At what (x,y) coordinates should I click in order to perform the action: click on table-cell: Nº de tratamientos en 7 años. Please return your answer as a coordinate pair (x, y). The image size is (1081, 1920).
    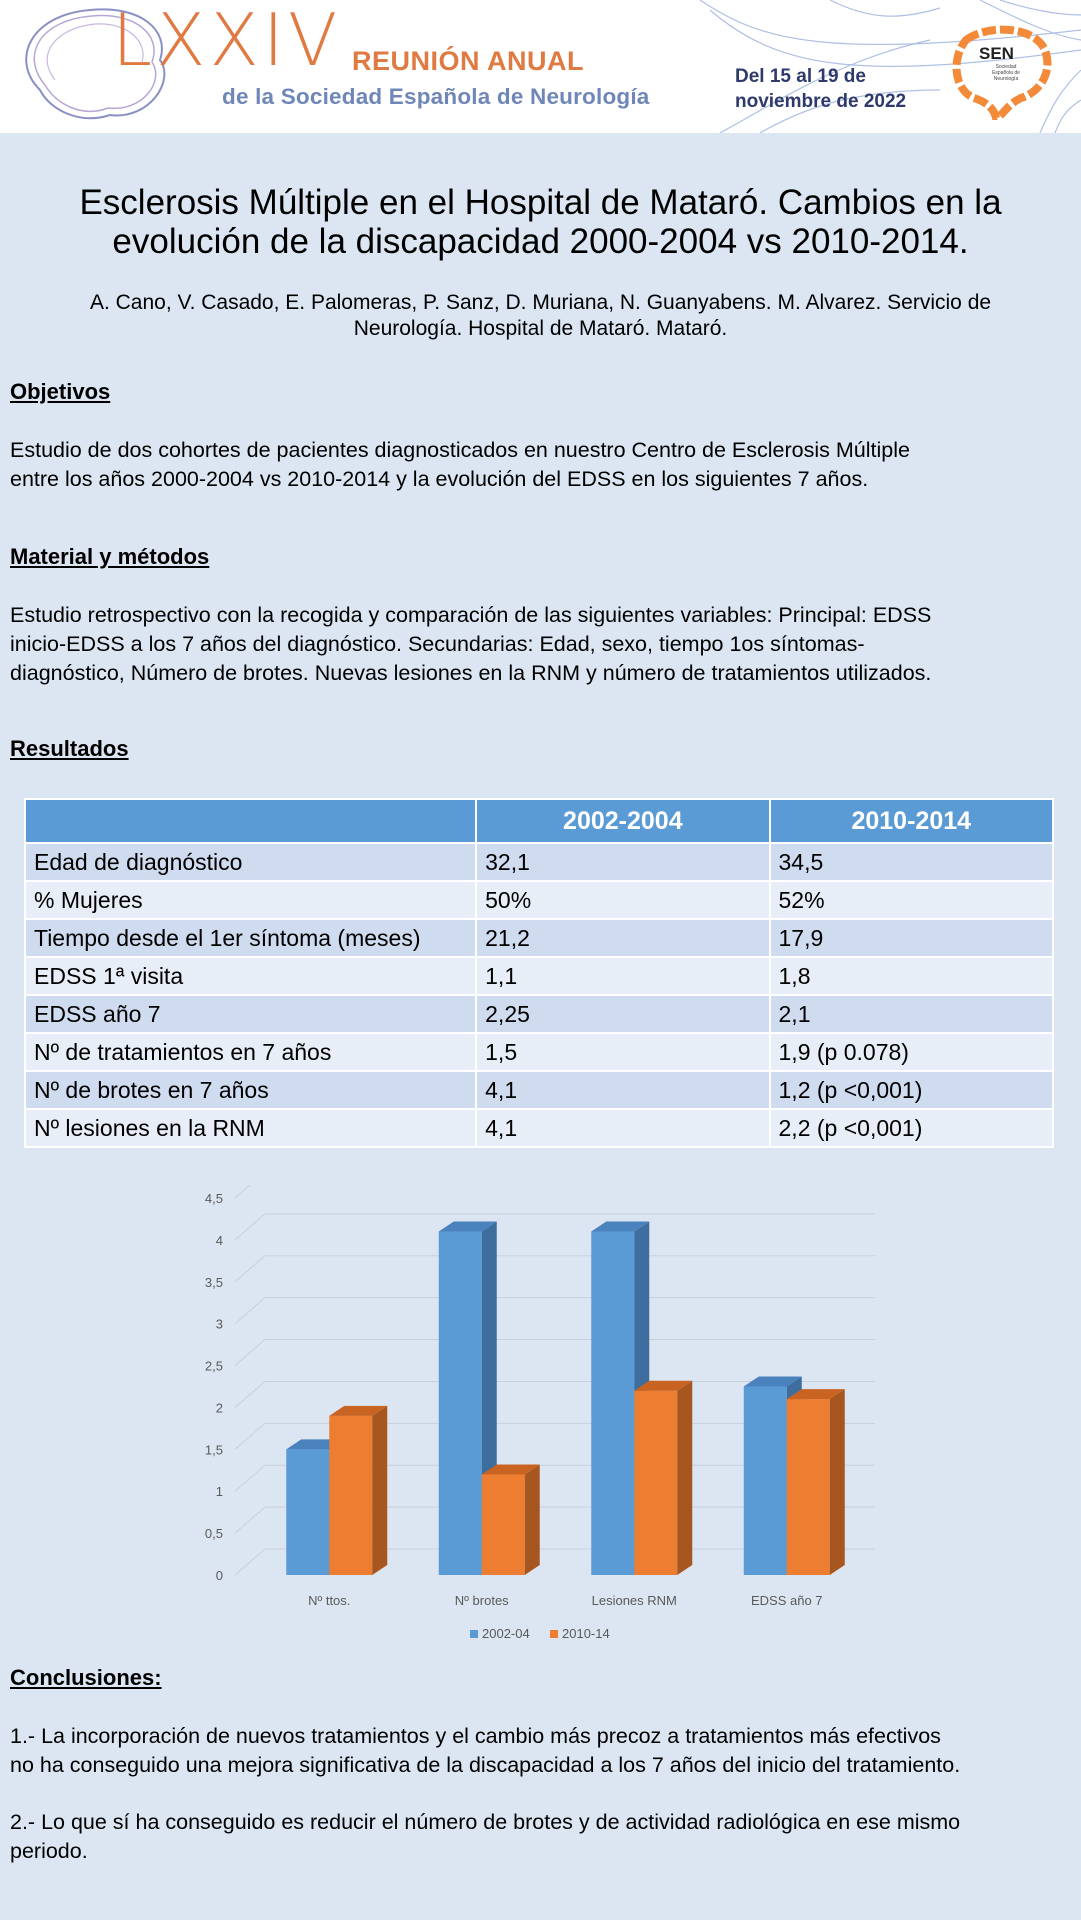
    Looking at the image, I should click on (250, 1052).